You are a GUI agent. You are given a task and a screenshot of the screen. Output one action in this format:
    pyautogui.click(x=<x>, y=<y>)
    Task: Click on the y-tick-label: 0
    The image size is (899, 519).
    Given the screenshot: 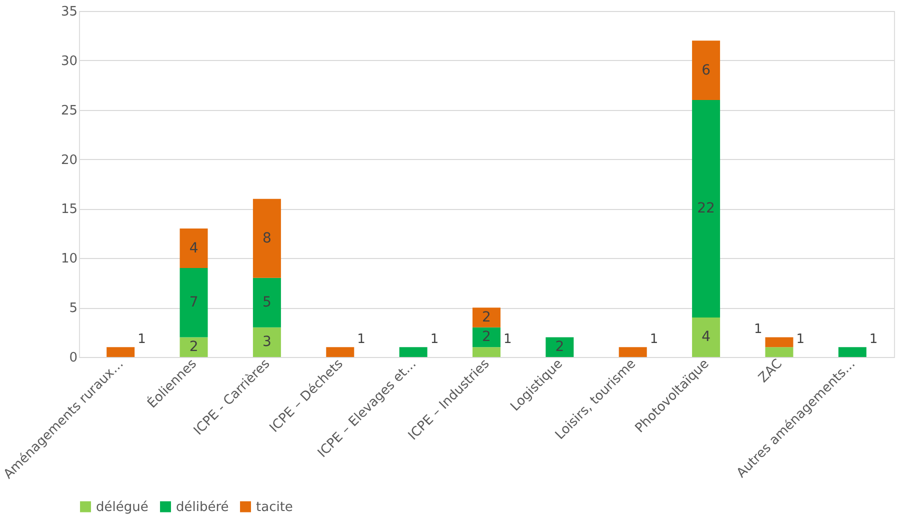 What is the action you would take?
    pyautogui.click(x=73, y=358)
    